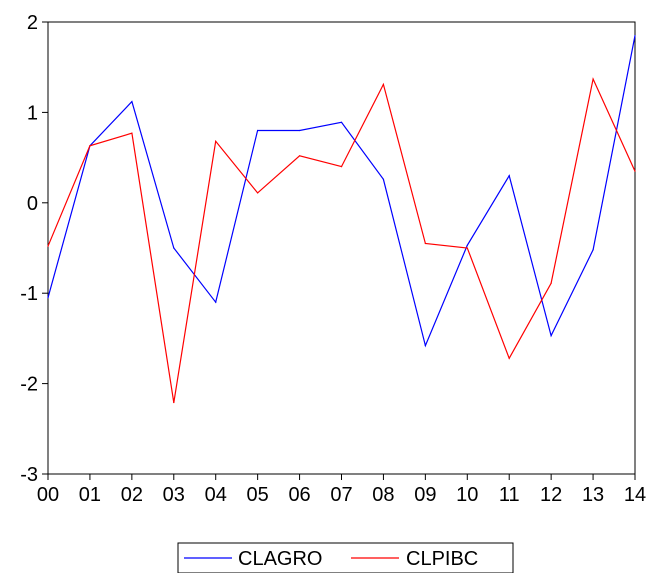  What do you see at coordinates (280, 559) in the screenshot?
I see `legend-label-clagro: CLAGRO` at bounding box center [280, 559].